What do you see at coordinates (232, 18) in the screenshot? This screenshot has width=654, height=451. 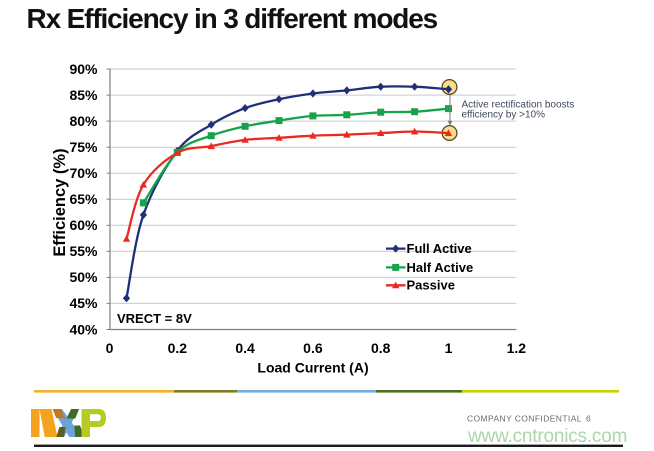 I see `svg-text:Rx Efficiency in 3 different m: Rx Efficiency in 3 different modes` at bounding box center [232, 18].